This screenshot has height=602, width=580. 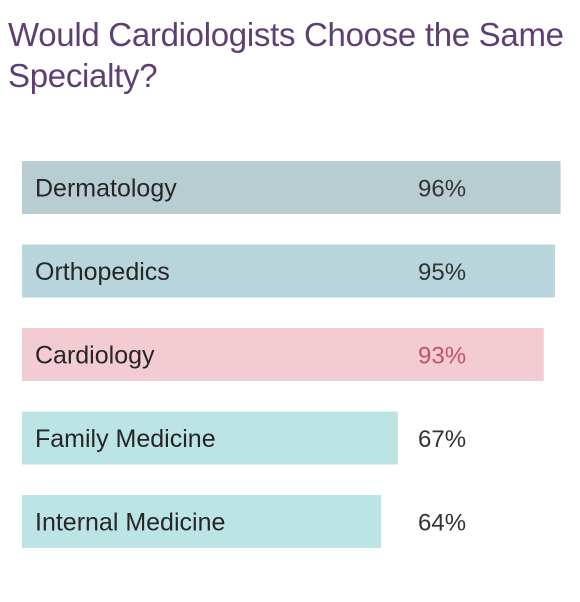 I want to click on bar-group-cardiology: Cardiology 93%, so click(x=283, y=354).